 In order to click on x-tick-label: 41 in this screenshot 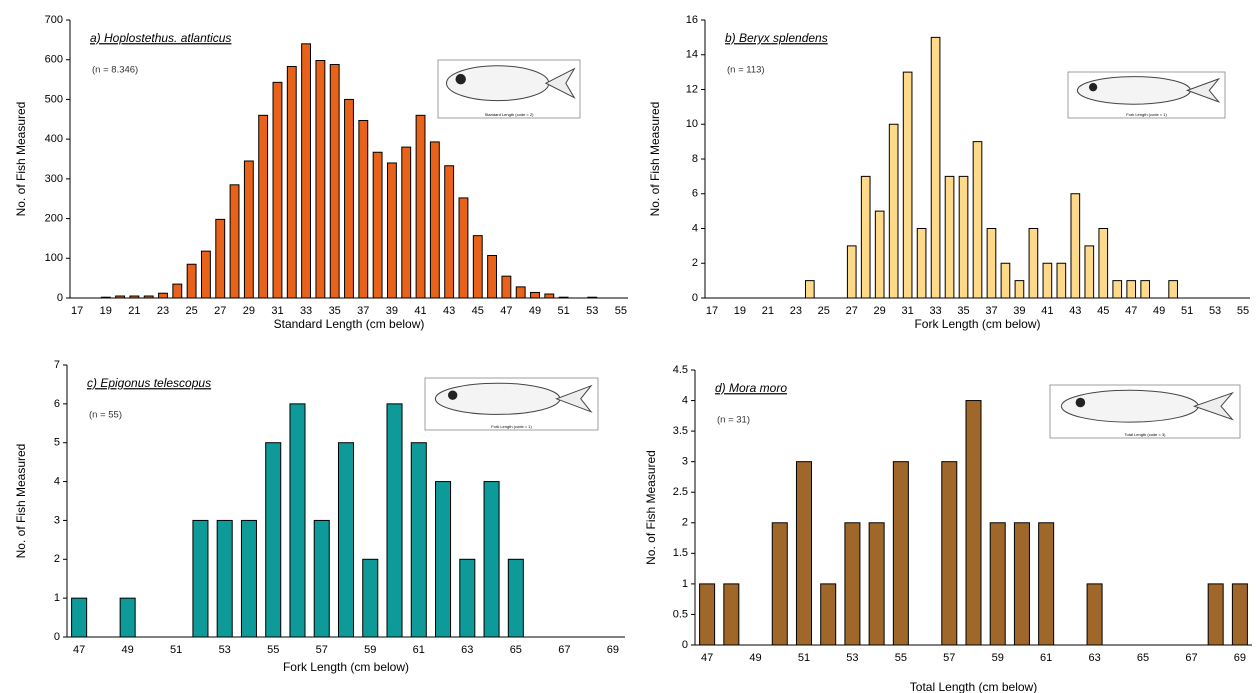, I will do `click(420, 311)`.